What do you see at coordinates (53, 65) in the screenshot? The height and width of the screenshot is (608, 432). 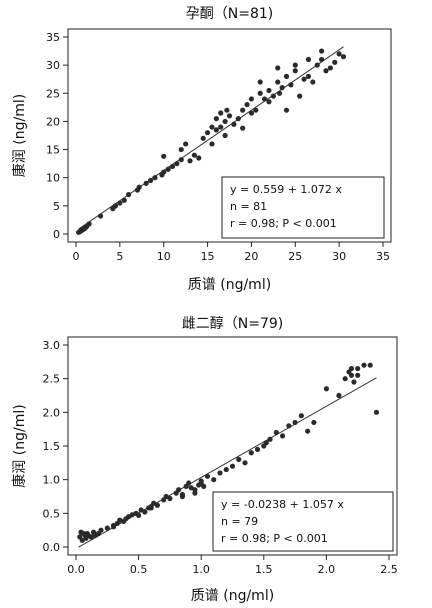 I see `y-tick-label: 30` at bounding box center [53, 65].